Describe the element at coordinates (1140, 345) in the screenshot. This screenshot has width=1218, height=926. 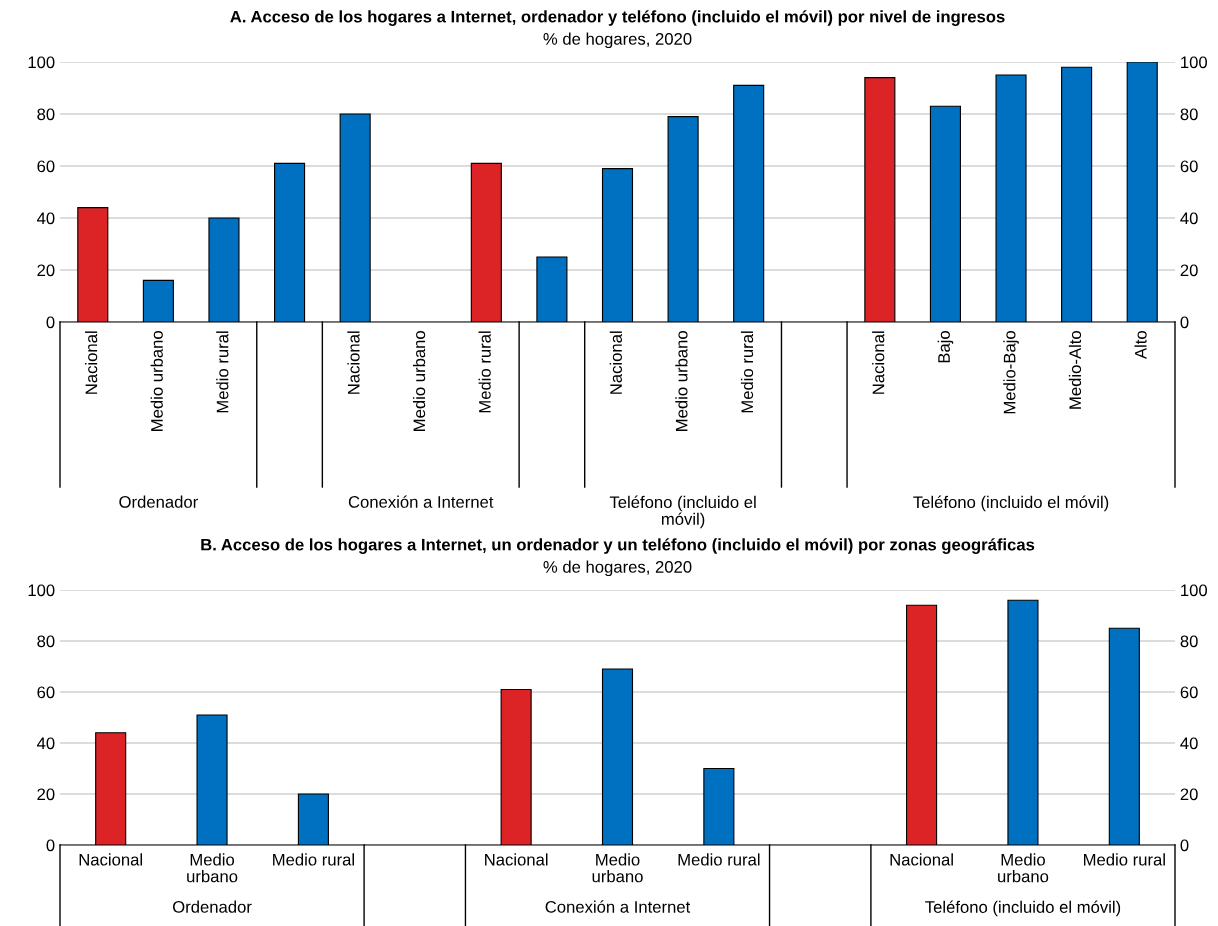
I see `x-tick-label: Alto` at that location.